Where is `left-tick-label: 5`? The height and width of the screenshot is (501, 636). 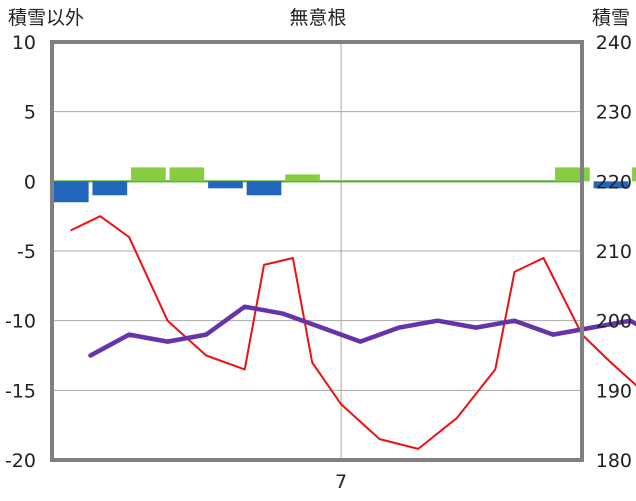
left-tick-label: 5 is located at coordinates (30, 113).